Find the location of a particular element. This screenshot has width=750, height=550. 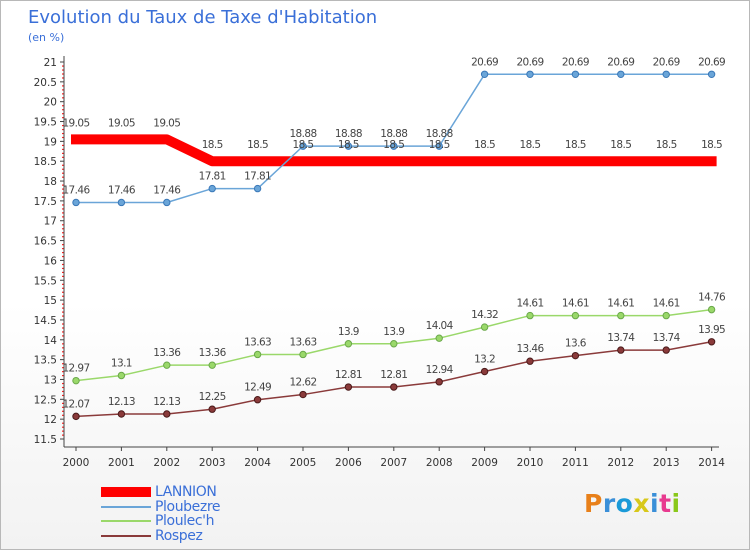

data-label-ploulec-h: 13.9 is located at coordinates (348, 332).